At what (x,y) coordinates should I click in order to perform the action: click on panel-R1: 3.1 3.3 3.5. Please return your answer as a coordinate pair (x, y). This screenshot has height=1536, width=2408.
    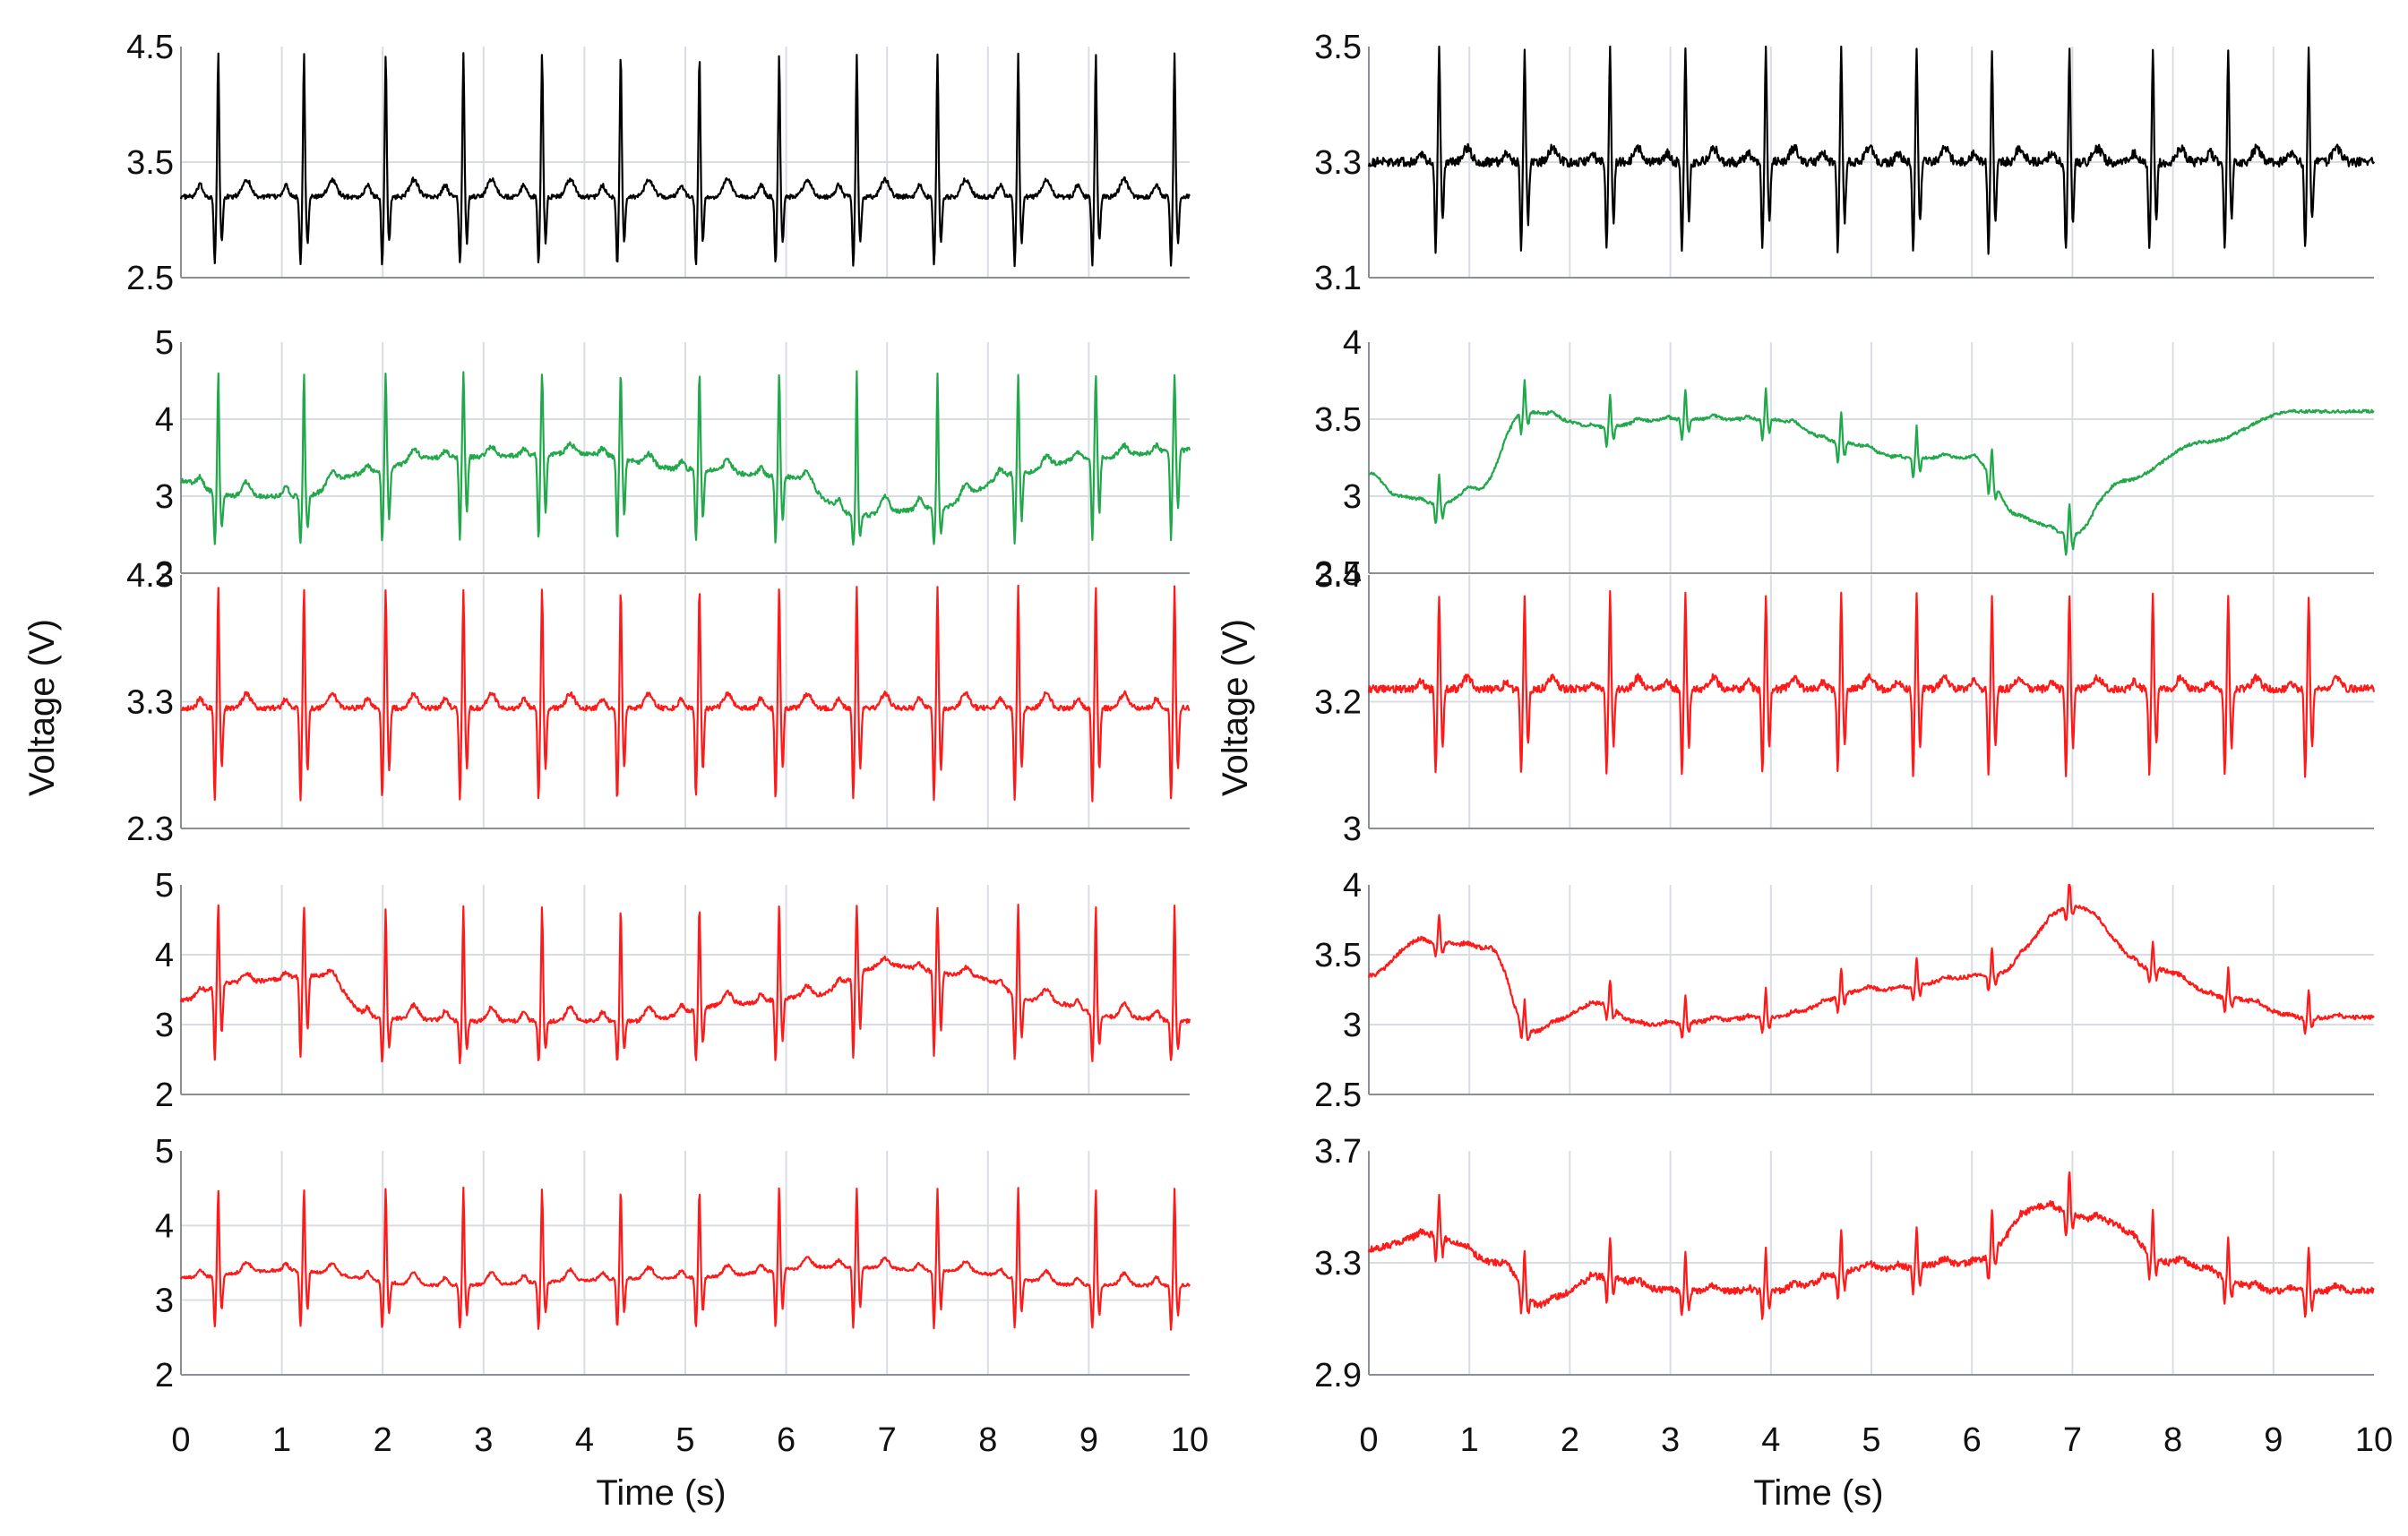
    Looking at the image, I should click on (1844, 163).